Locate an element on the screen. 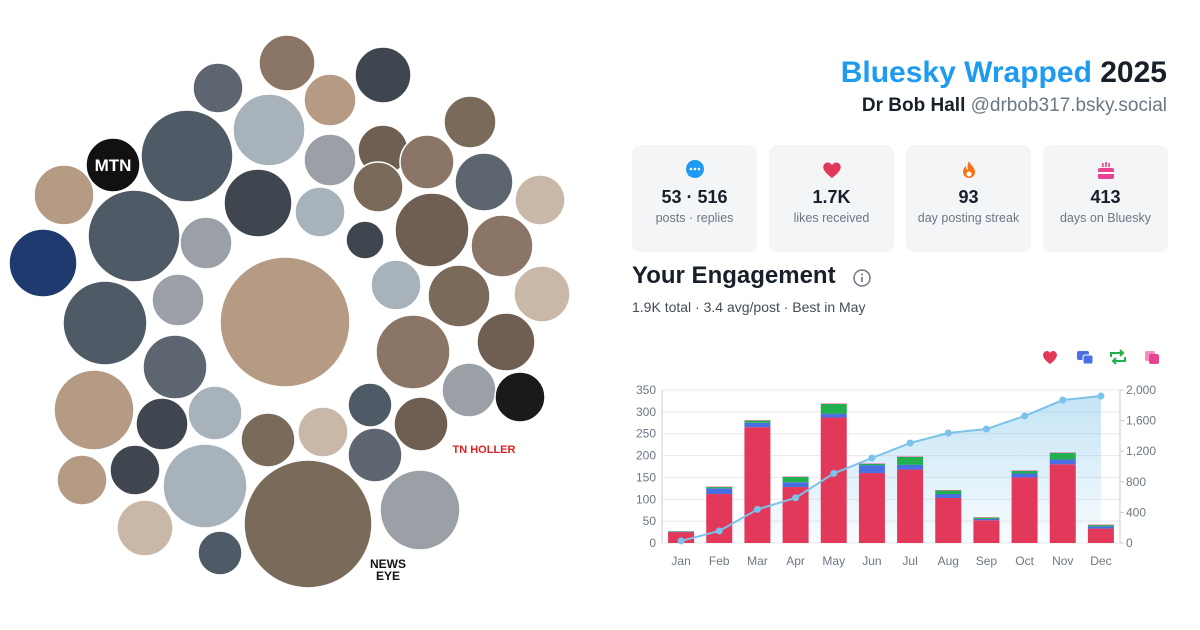  x-tick-label: Aug is located at coordinates (948, 561).